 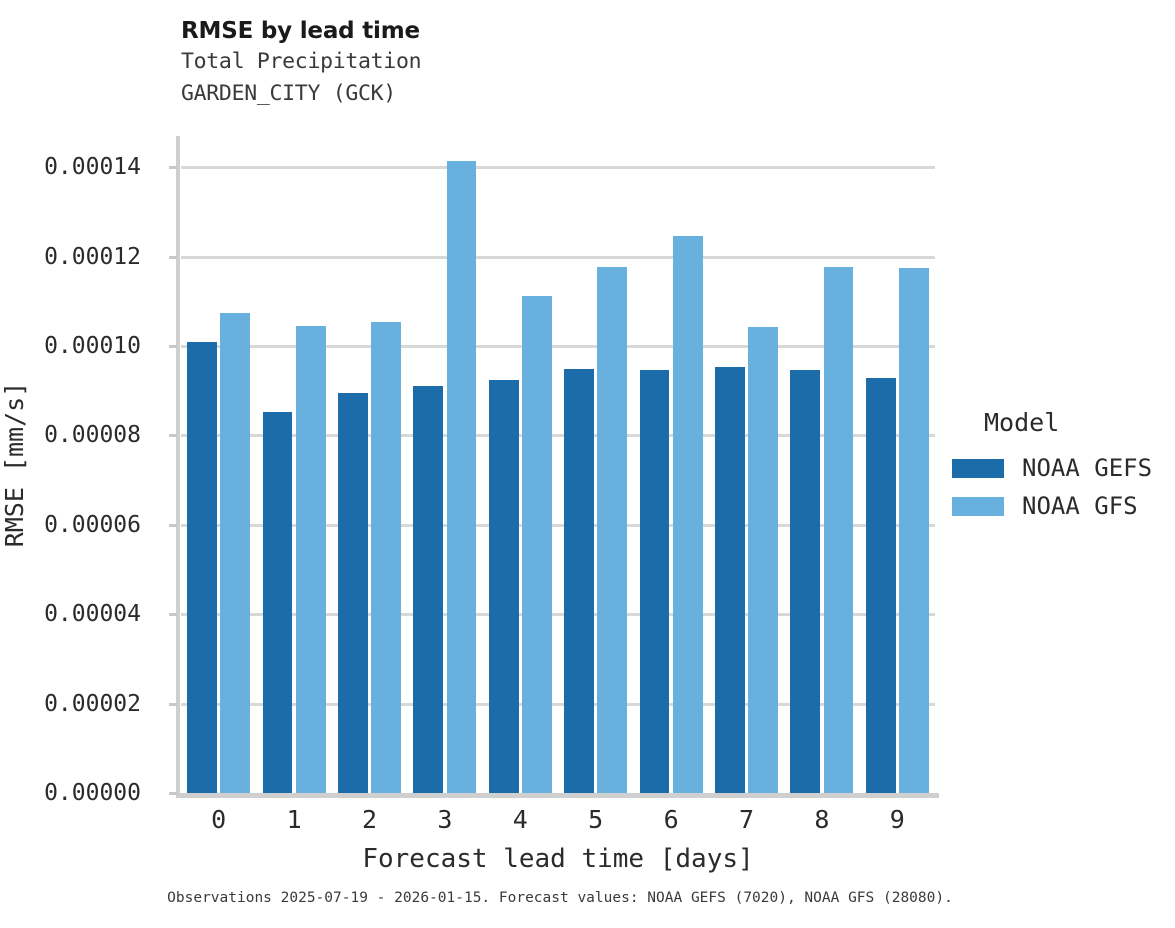 I want to click on x-tick-label: 8, so click(x=822, y=819).